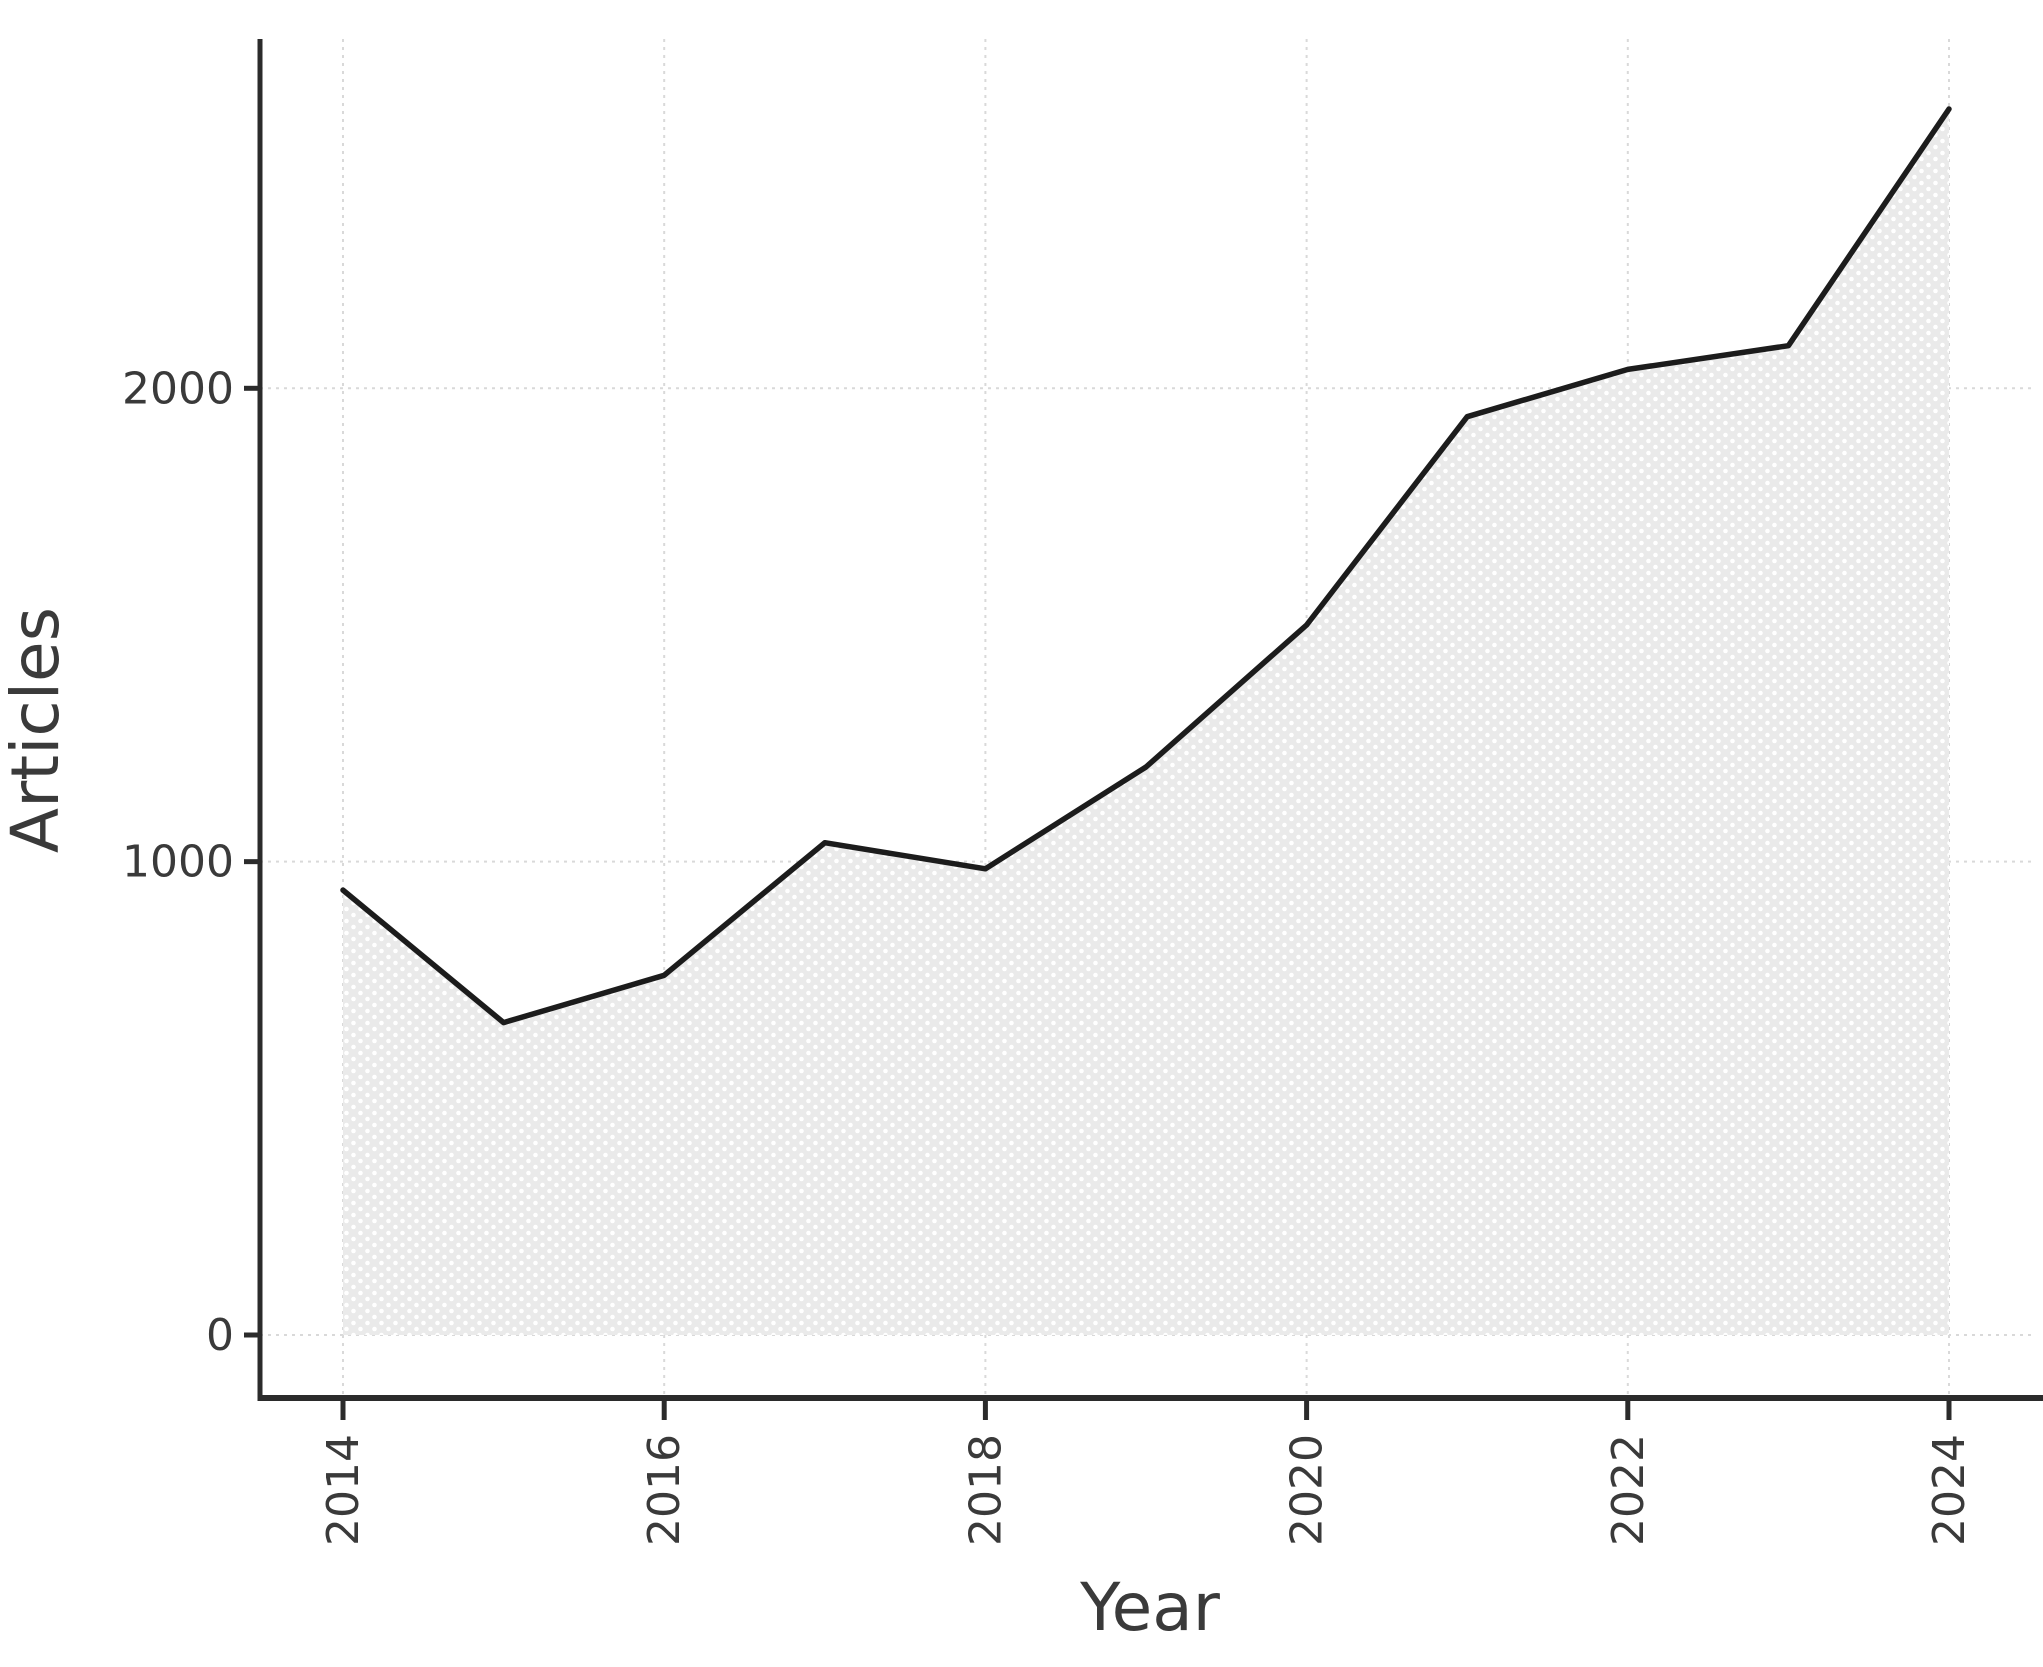  I want to click on x-tick-label-2020: 2020, so click(1307, 1490).